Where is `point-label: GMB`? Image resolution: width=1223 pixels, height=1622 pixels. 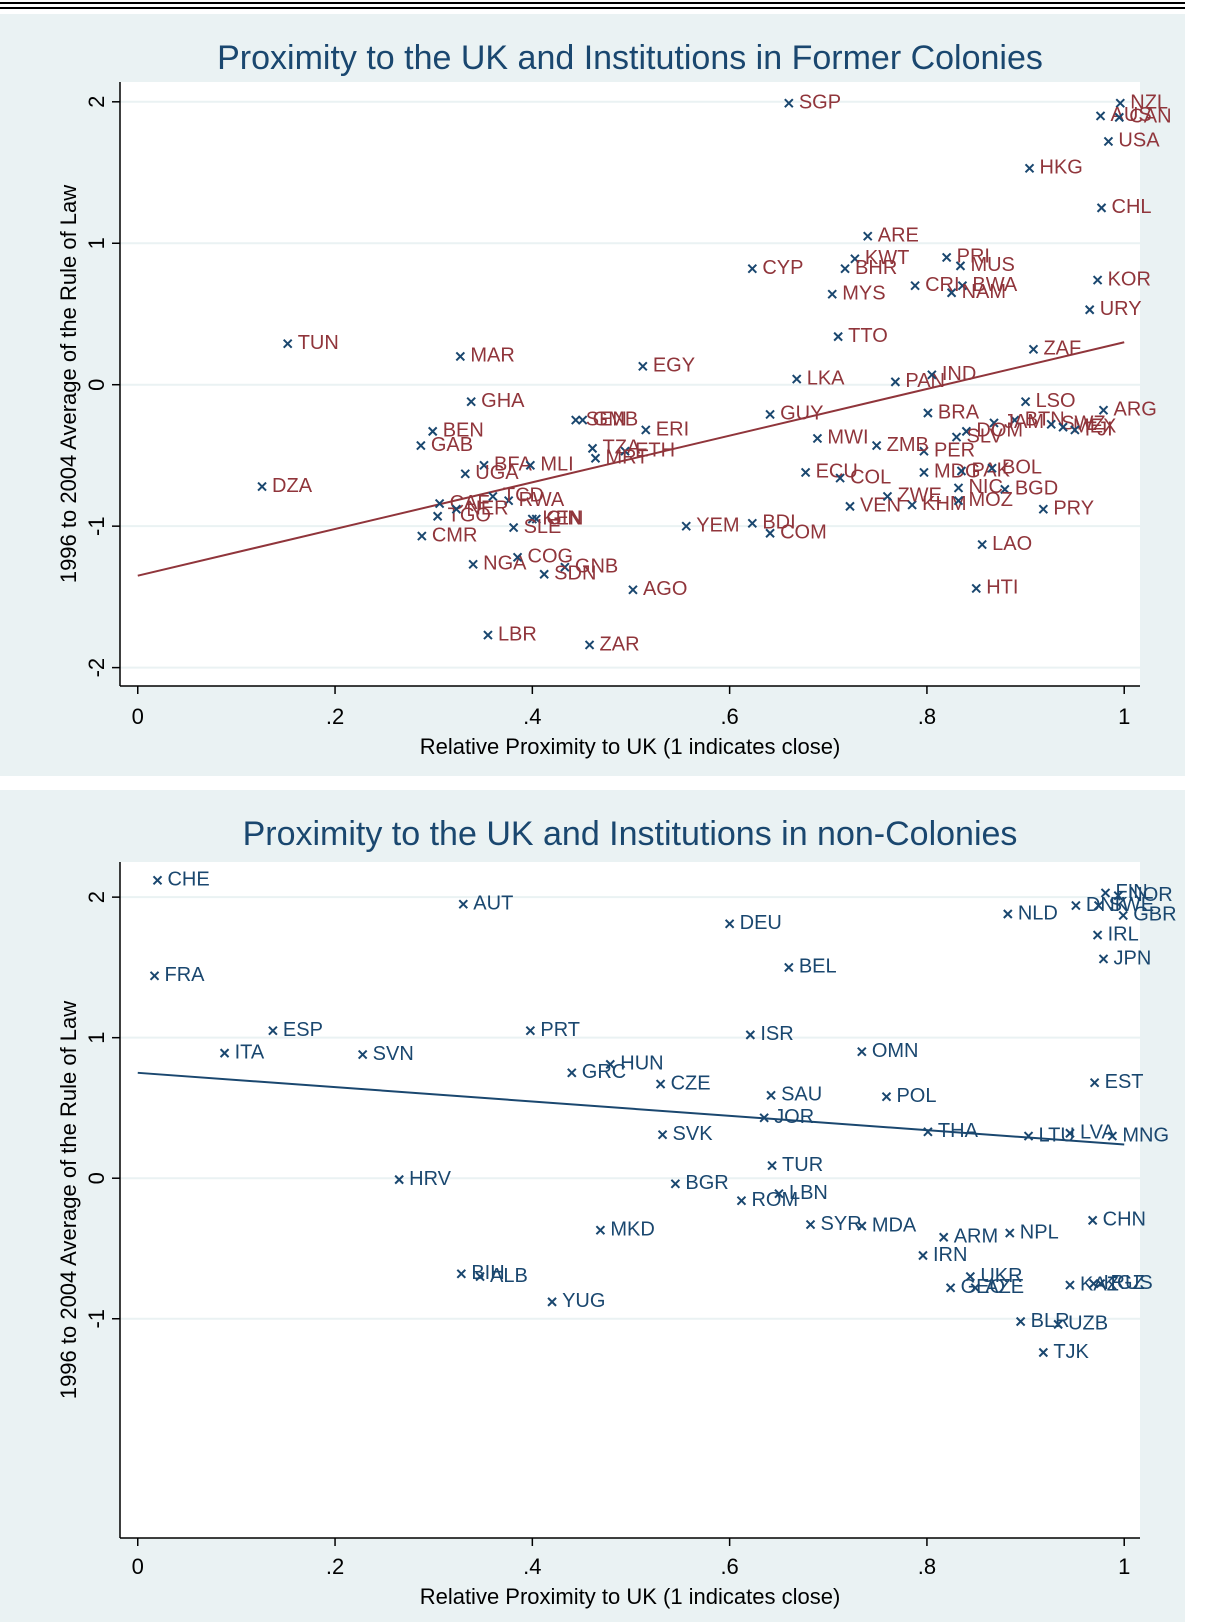
point-label: GMB is located at coordinates (616, 419).